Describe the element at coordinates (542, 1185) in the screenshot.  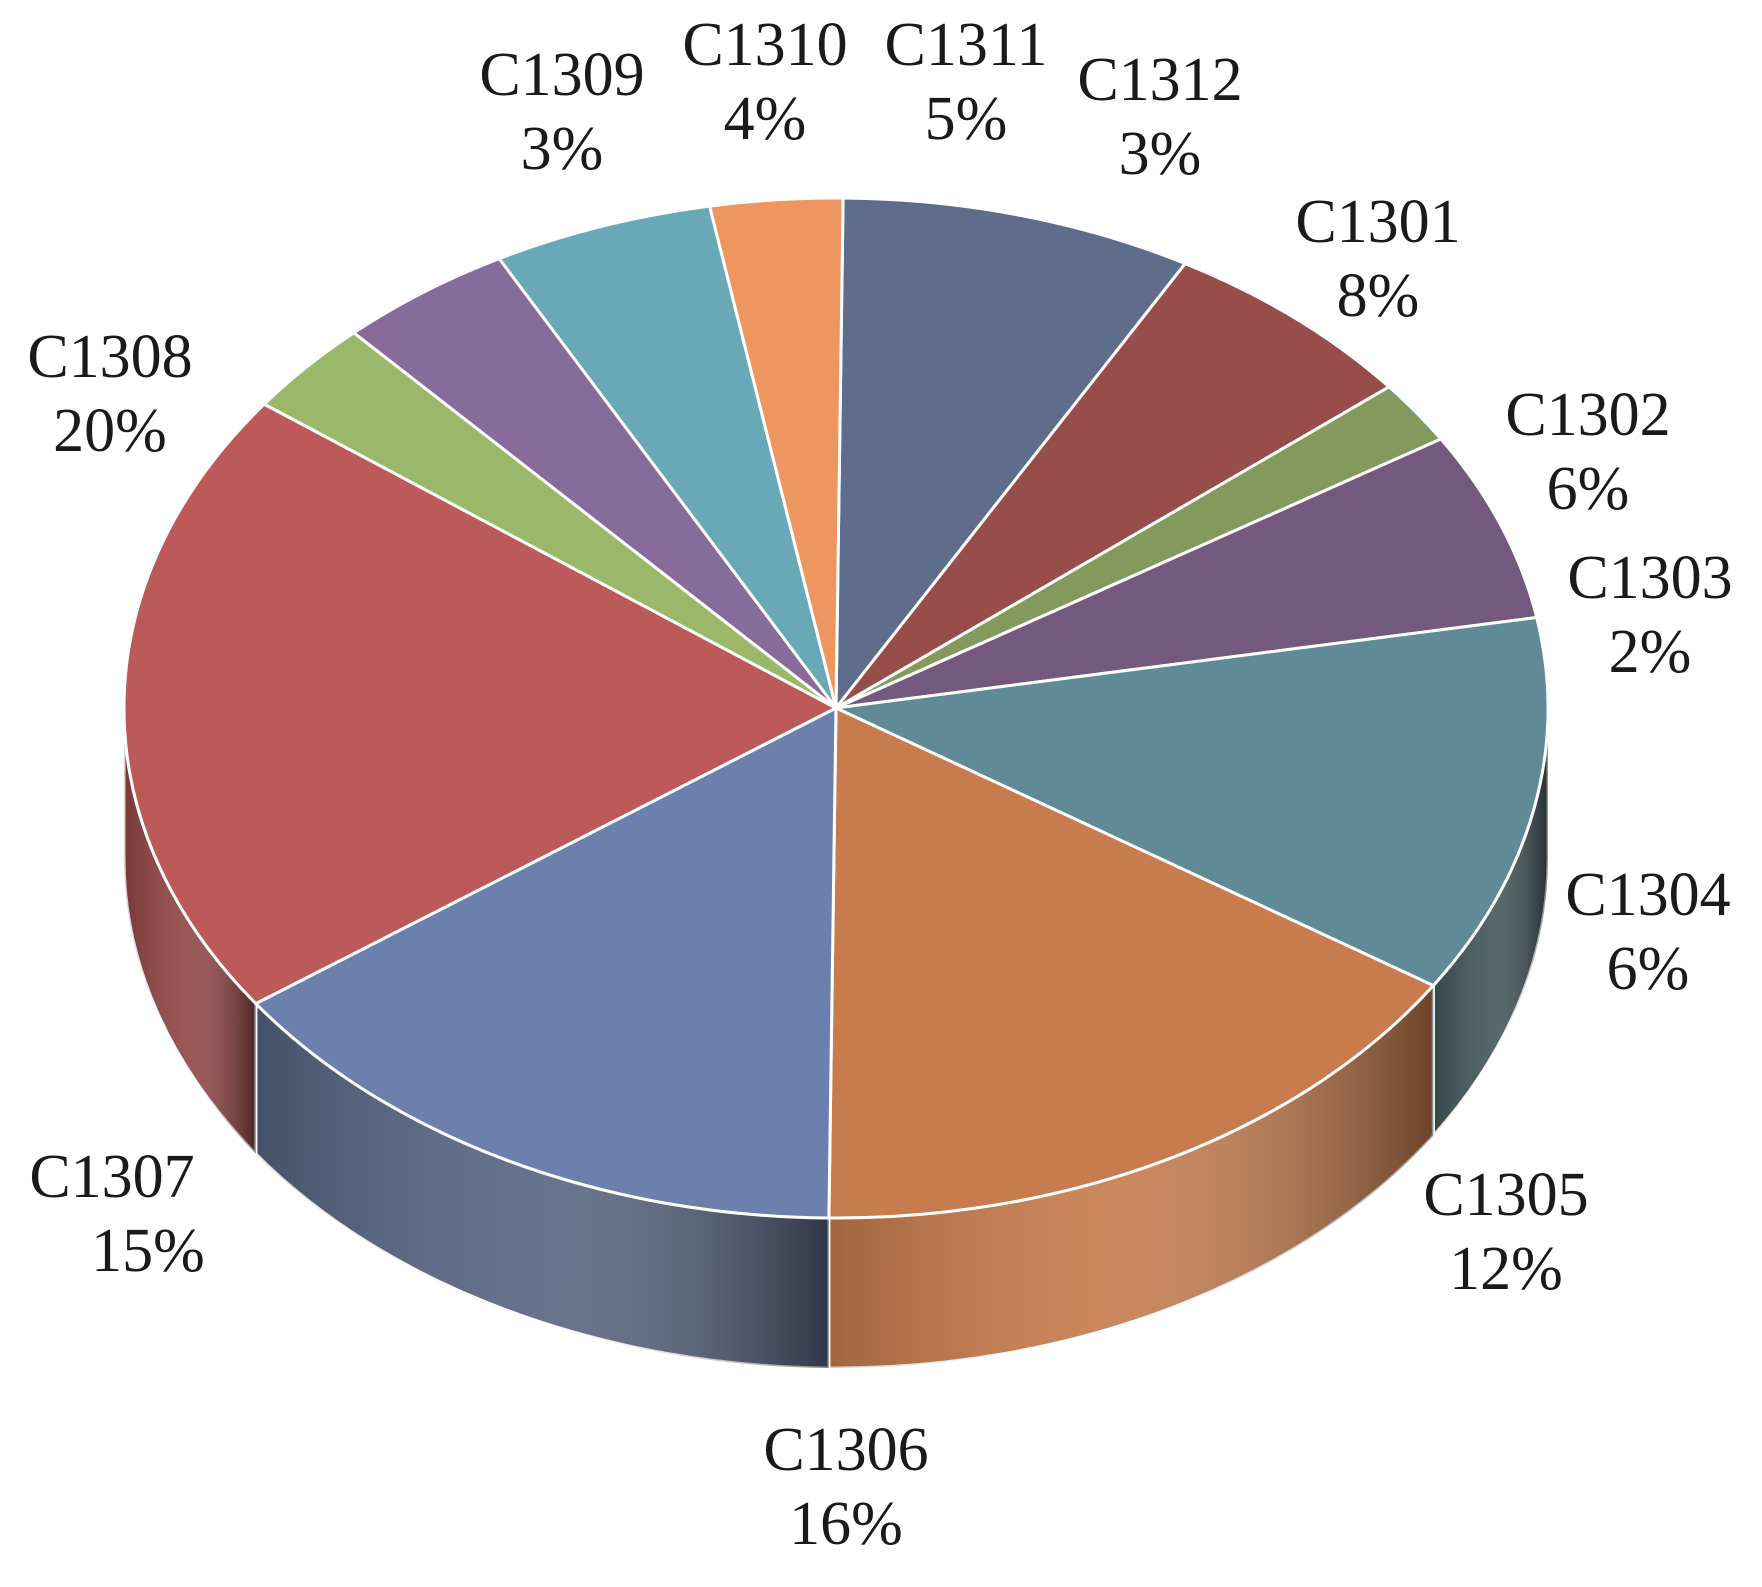
I see `pie-side-shade-c1307` at that location.